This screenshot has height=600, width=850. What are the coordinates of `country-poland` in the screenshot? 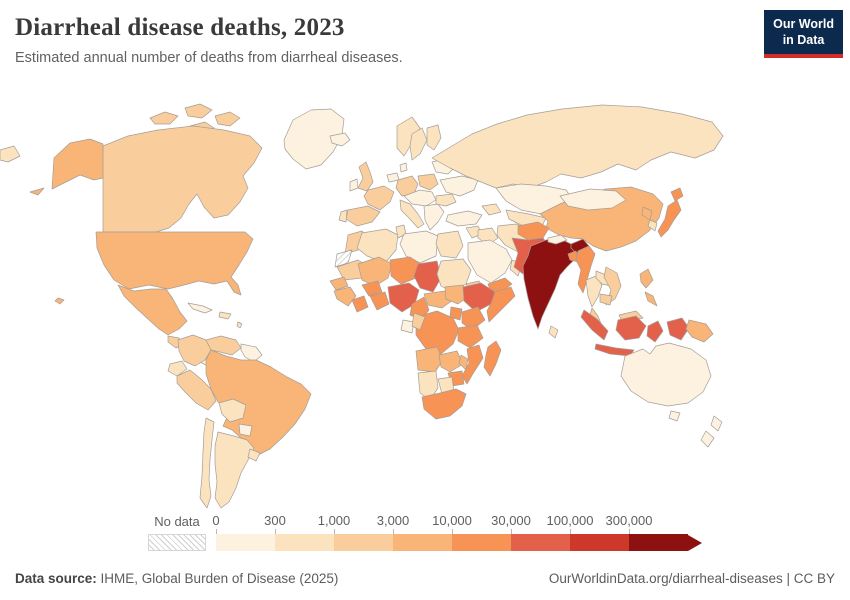 It's located at (428, 182).